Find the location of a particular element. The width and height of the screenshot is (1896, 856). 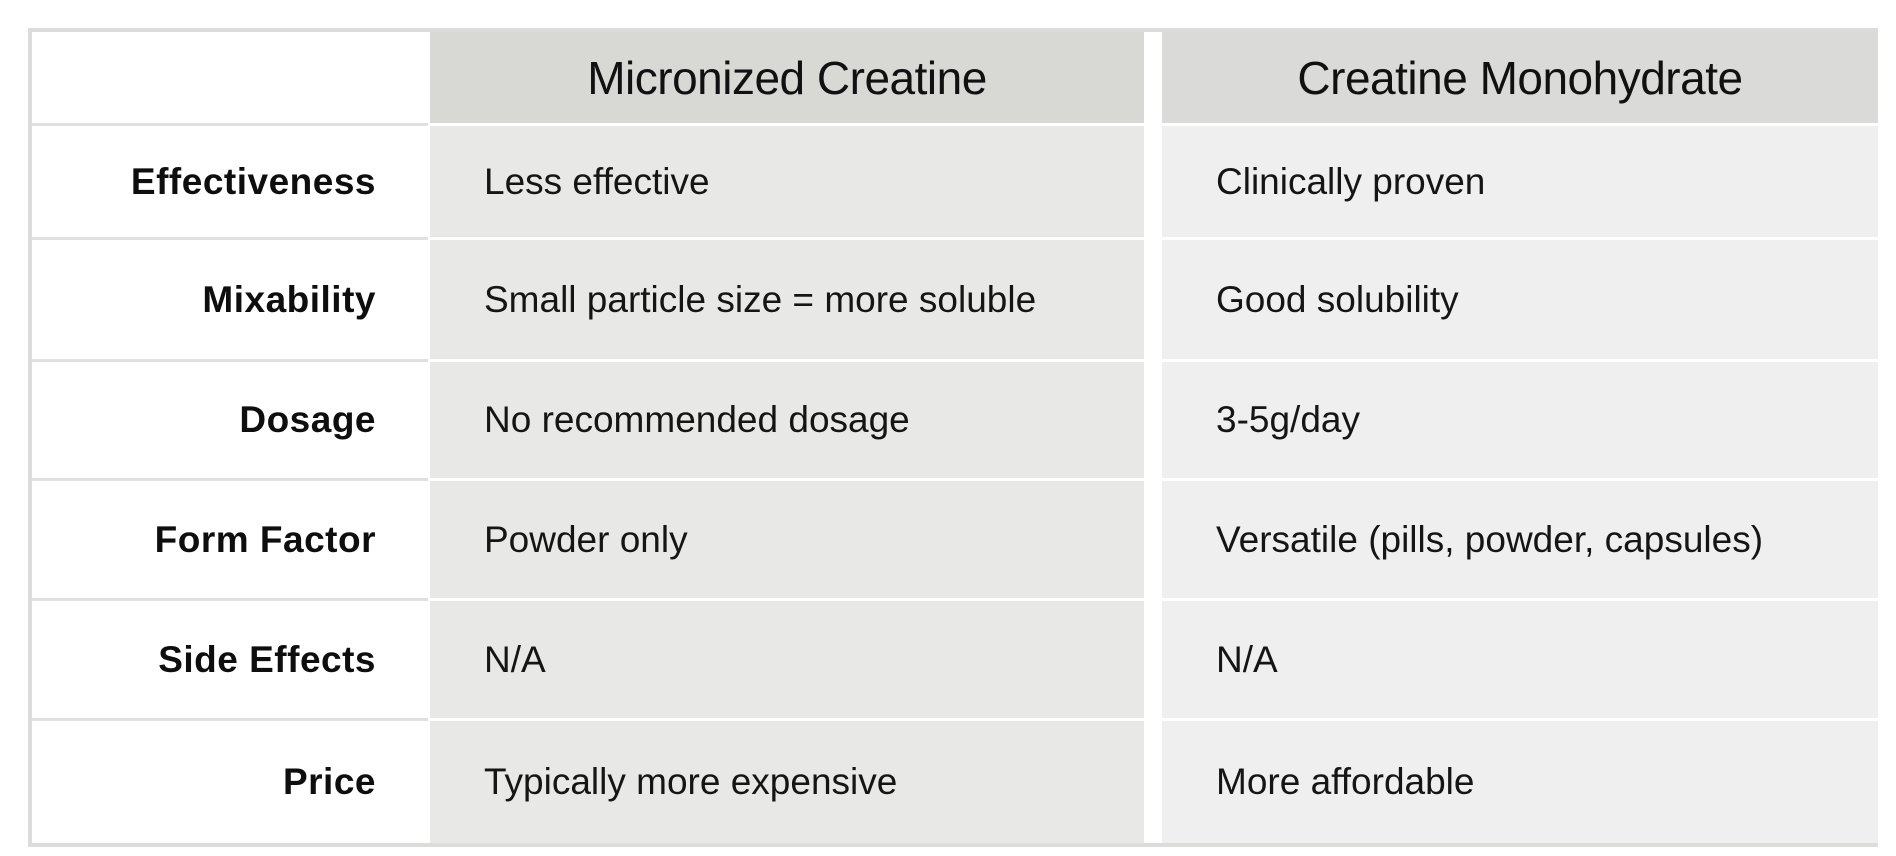

cell-monohydrate-price: More affordable is located at coordinates (1345, 781).